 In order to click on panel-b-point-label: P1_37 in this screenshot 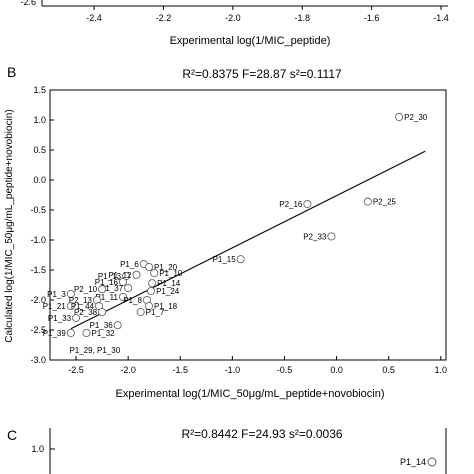, I will do `click(112, 288)`.